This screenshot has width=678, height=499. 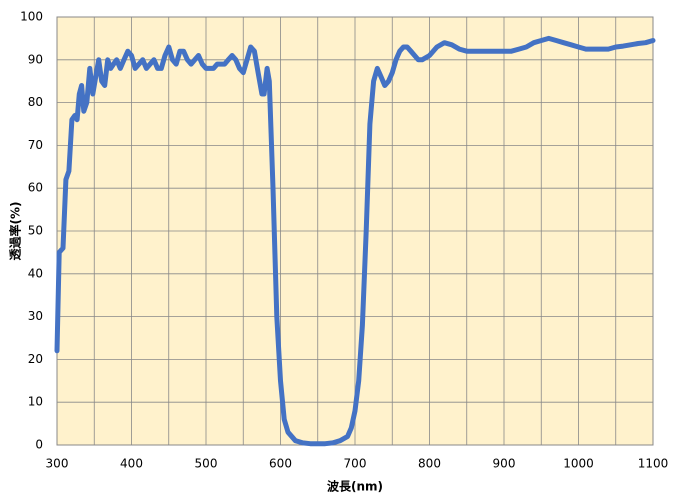 I want to click on y-tick-label: 80, so click(x=35, y=102).